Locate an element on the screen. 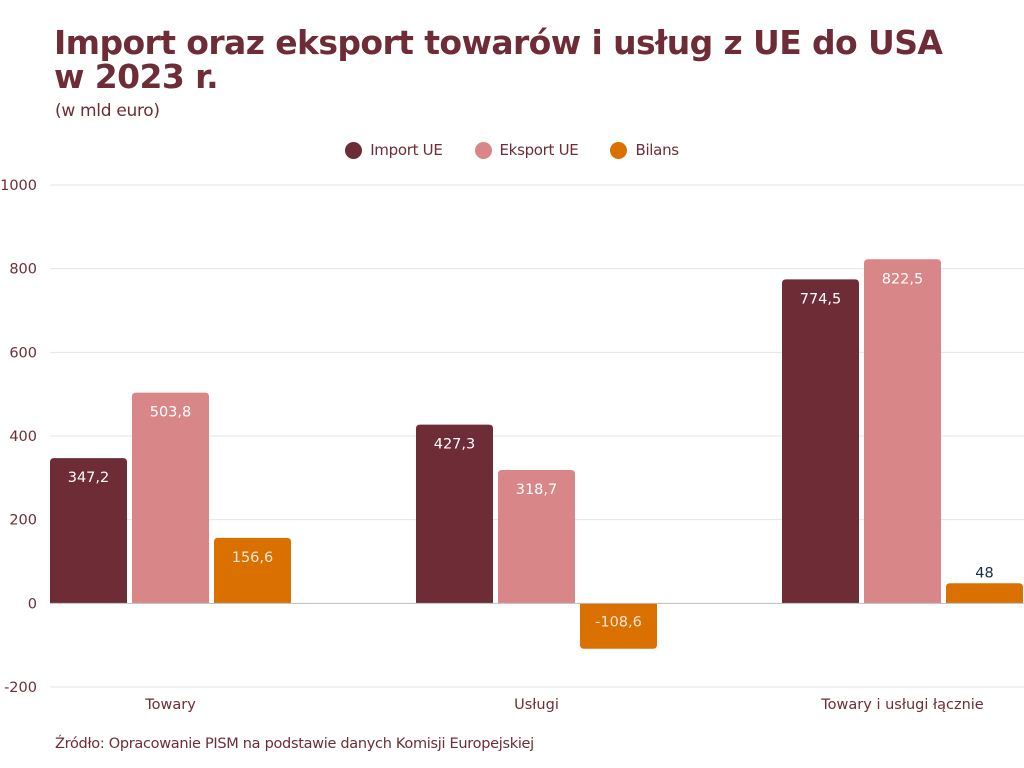 This screenshot has height=768, width=1024. y-axis: 1000 800 600 400 200 0 -200 is located at coordinates (18, 437).